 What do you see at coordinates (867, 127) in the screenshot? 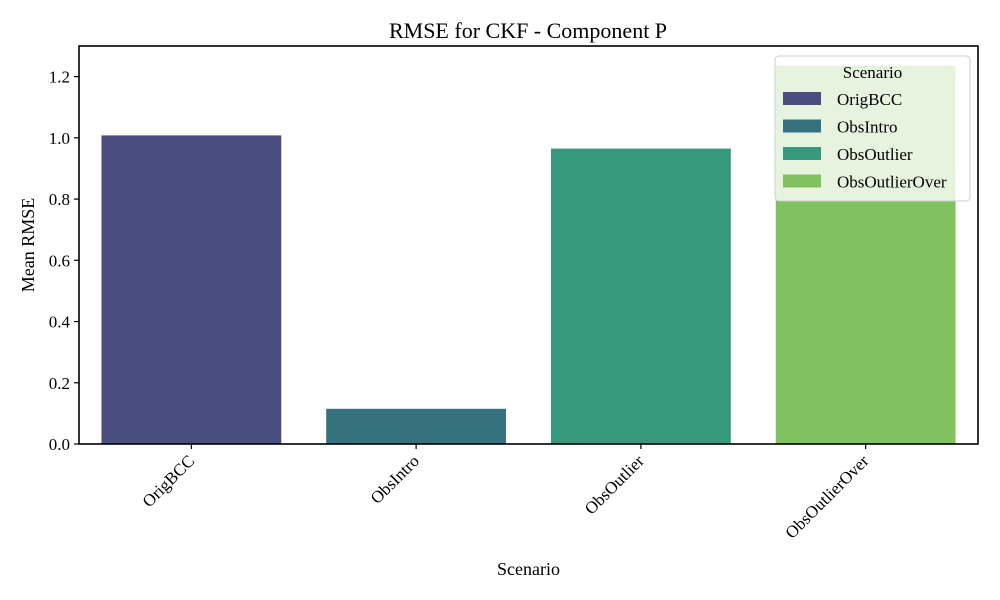
I see `legend-entry-label: ObsIntro` at bounding box center [867, 127].